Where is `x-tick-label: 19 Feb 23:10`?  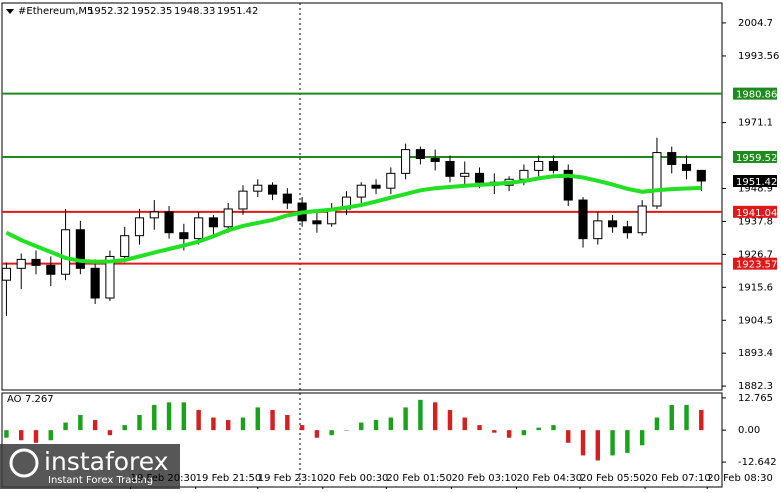
x-tick-label: 19 Feb 23:10 is located at coordinates (291, 478).